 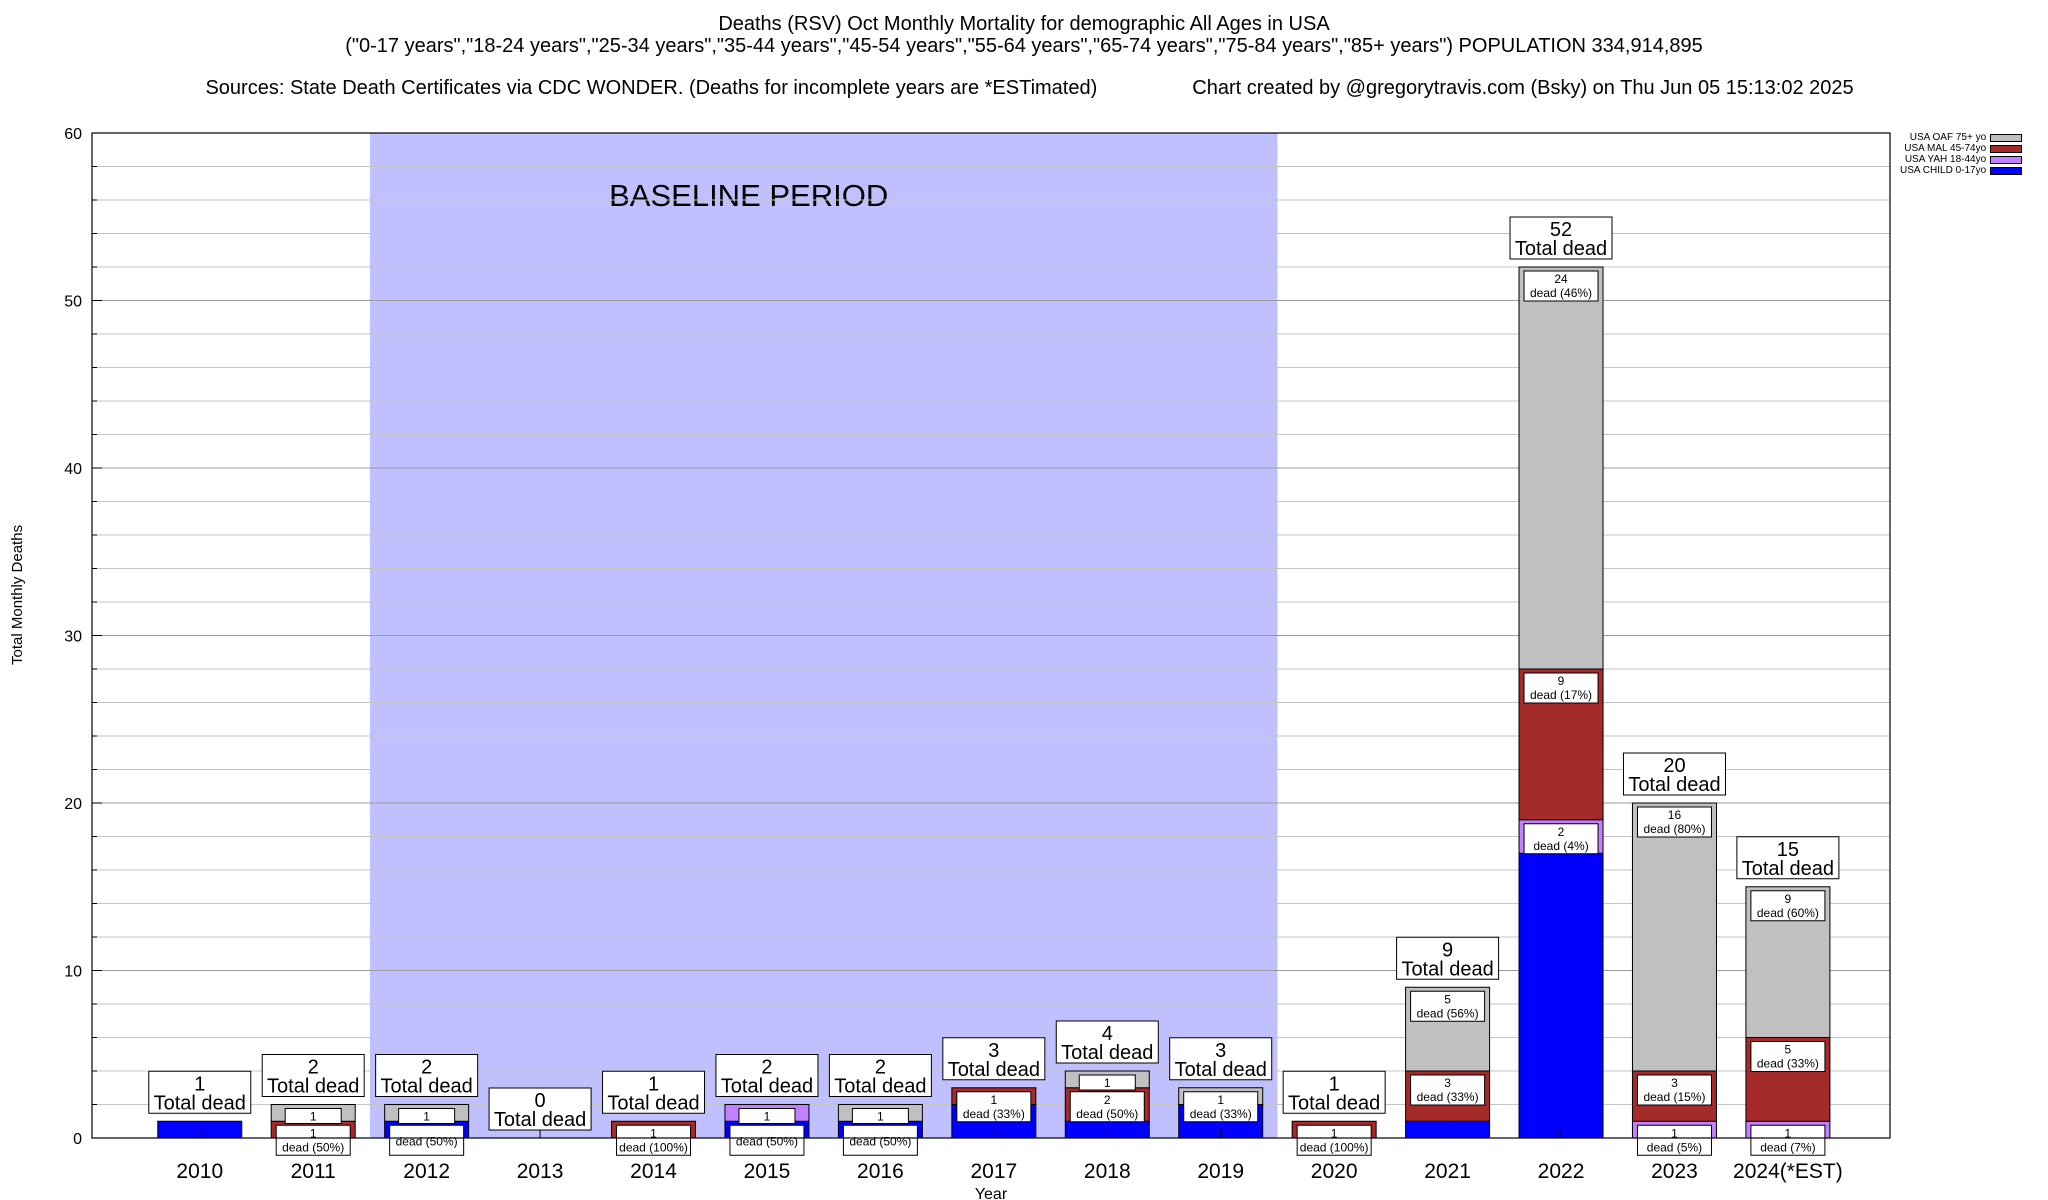 I want to click on segment-value-label: 16, so click(x=1675, y=815).